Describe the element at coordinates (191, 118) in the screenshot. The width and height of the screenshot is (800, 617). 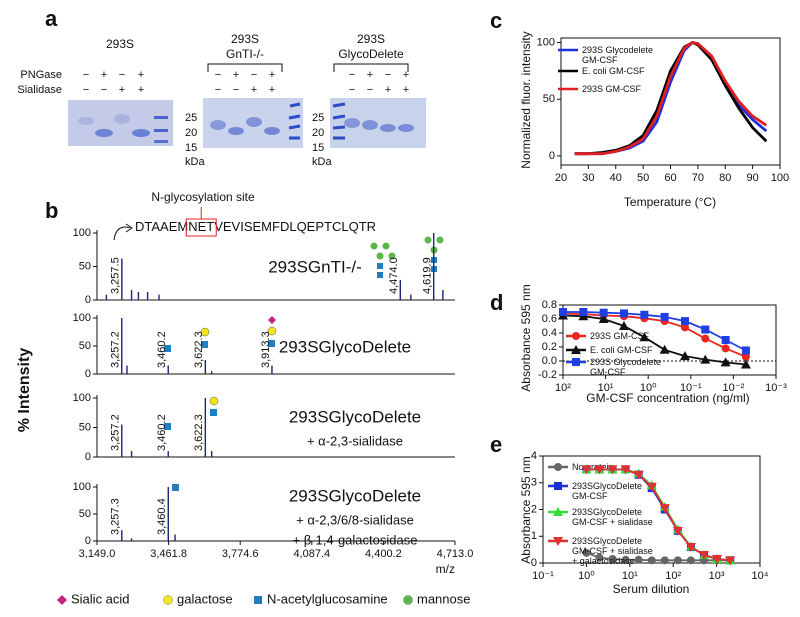
I see `marker-label: 25` at that location.